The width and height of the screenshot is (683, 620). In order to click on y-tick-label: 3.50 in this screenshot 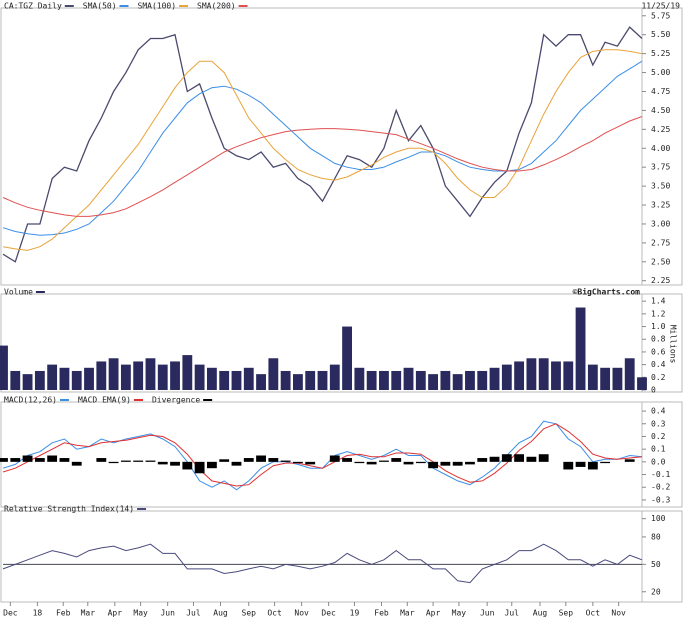, I will do `click(660, 186)`.